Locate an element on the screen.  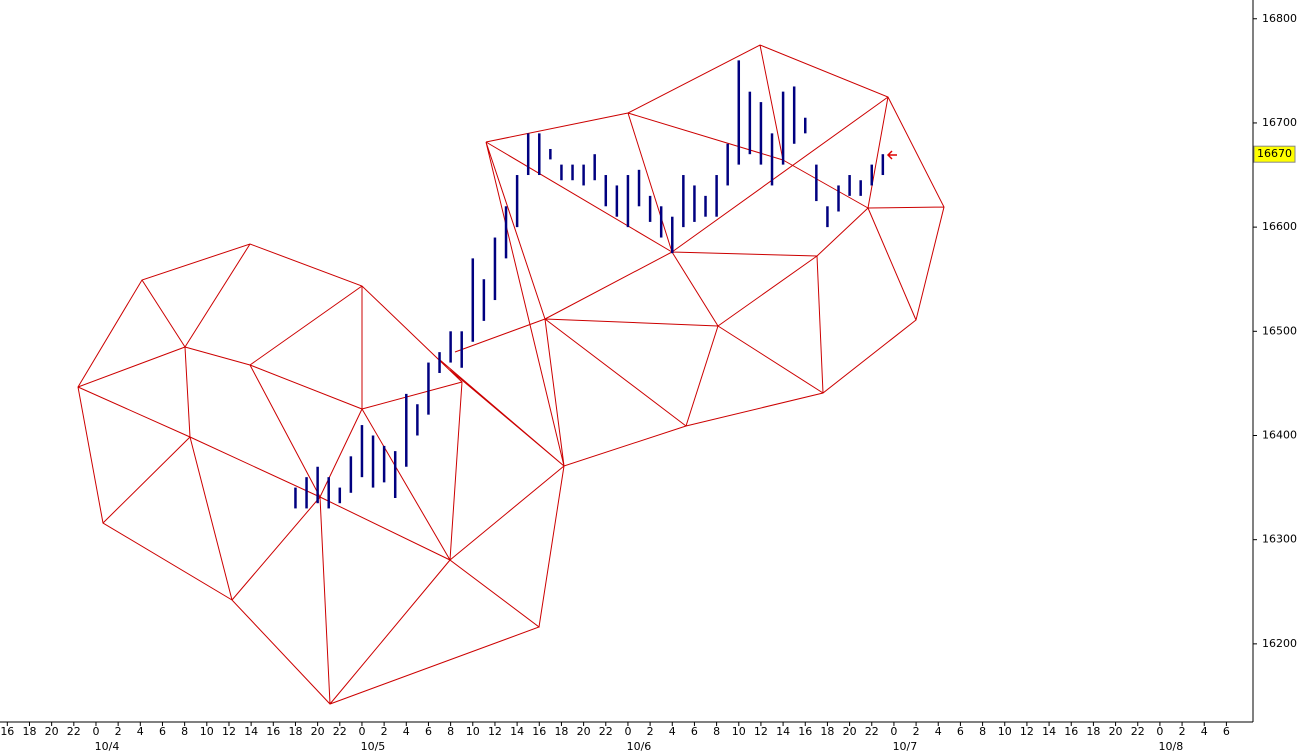
y-tick-label: 16600 is located at coordinates (1279, 226).